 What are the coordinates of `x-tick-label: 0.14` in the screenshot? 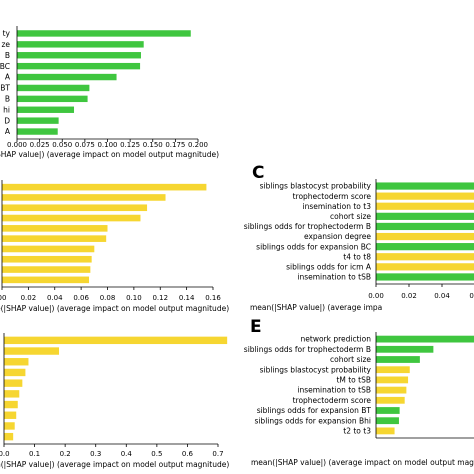 It's located at (187, 298).